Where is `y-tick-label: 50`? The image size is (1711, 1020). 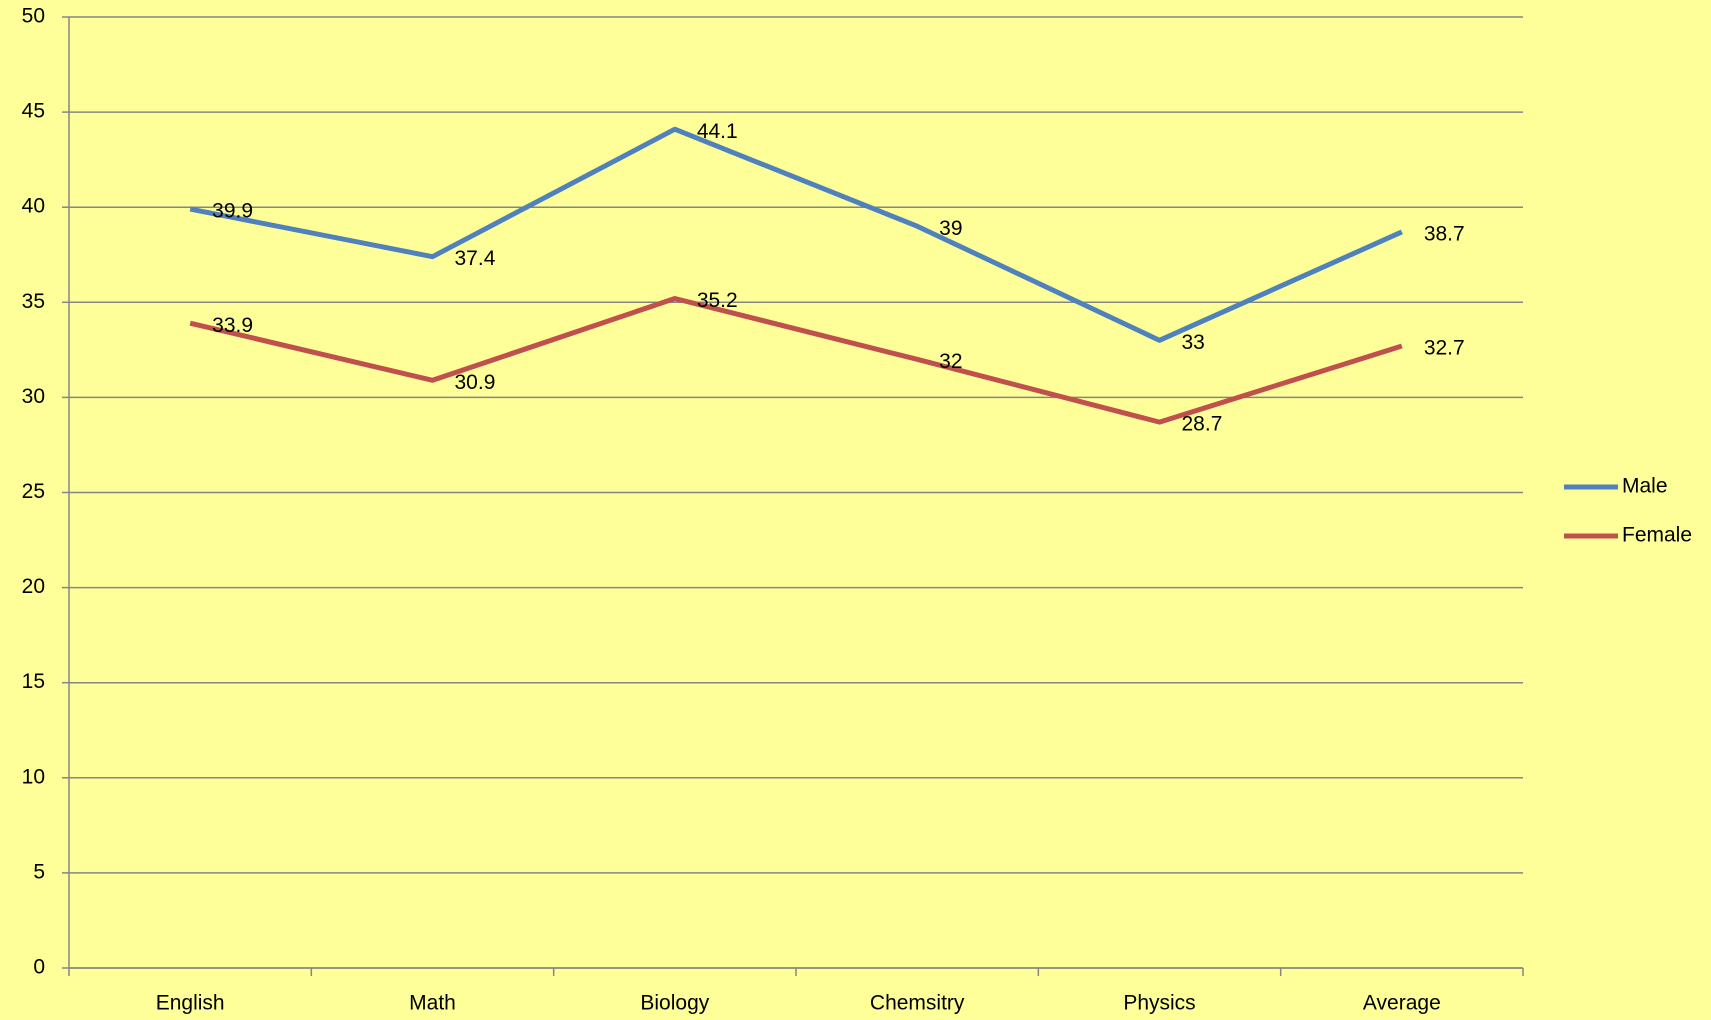 y-tick-label: 50 is located at coordinates (33, 16).